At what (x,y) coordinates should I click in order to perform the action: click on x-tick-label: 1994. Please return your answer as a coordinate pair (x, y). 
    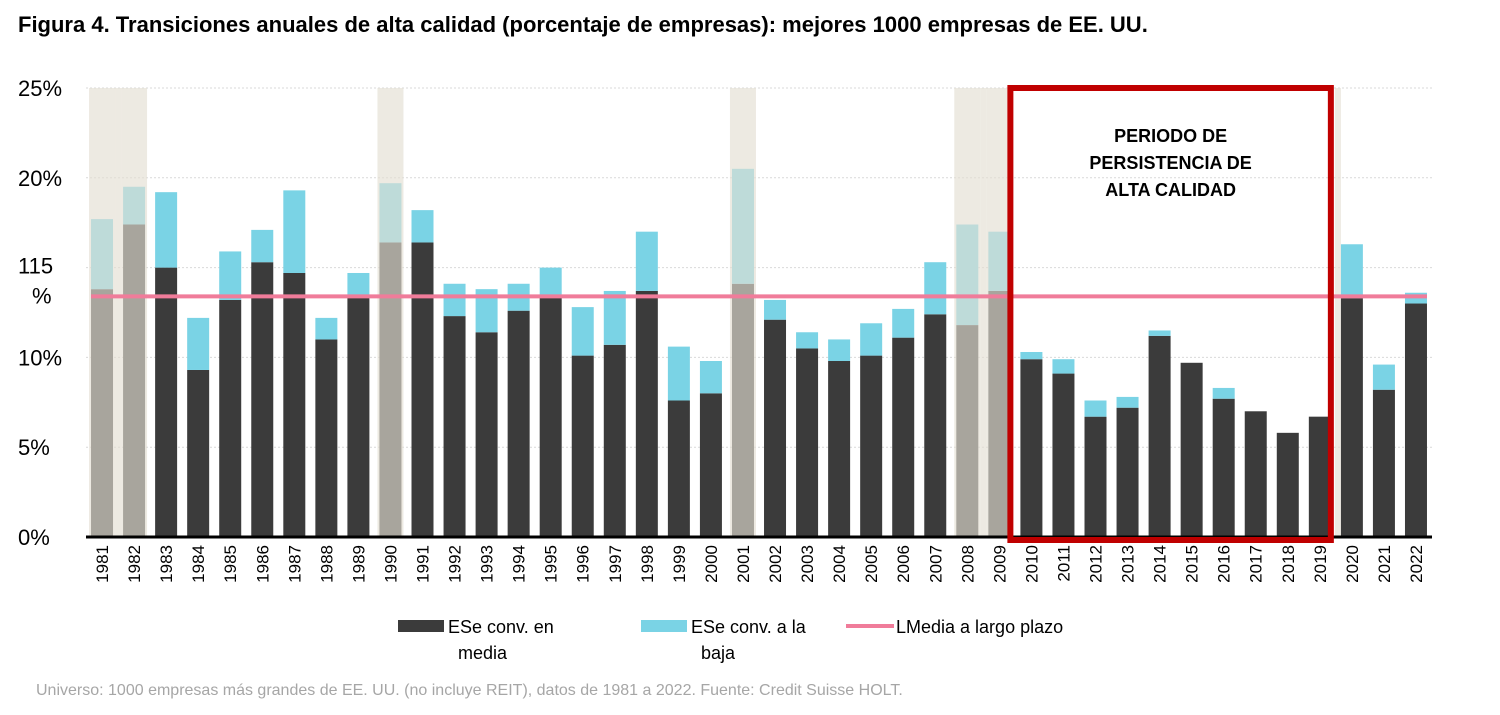
    Looking at the image, I should click on (519, 564).